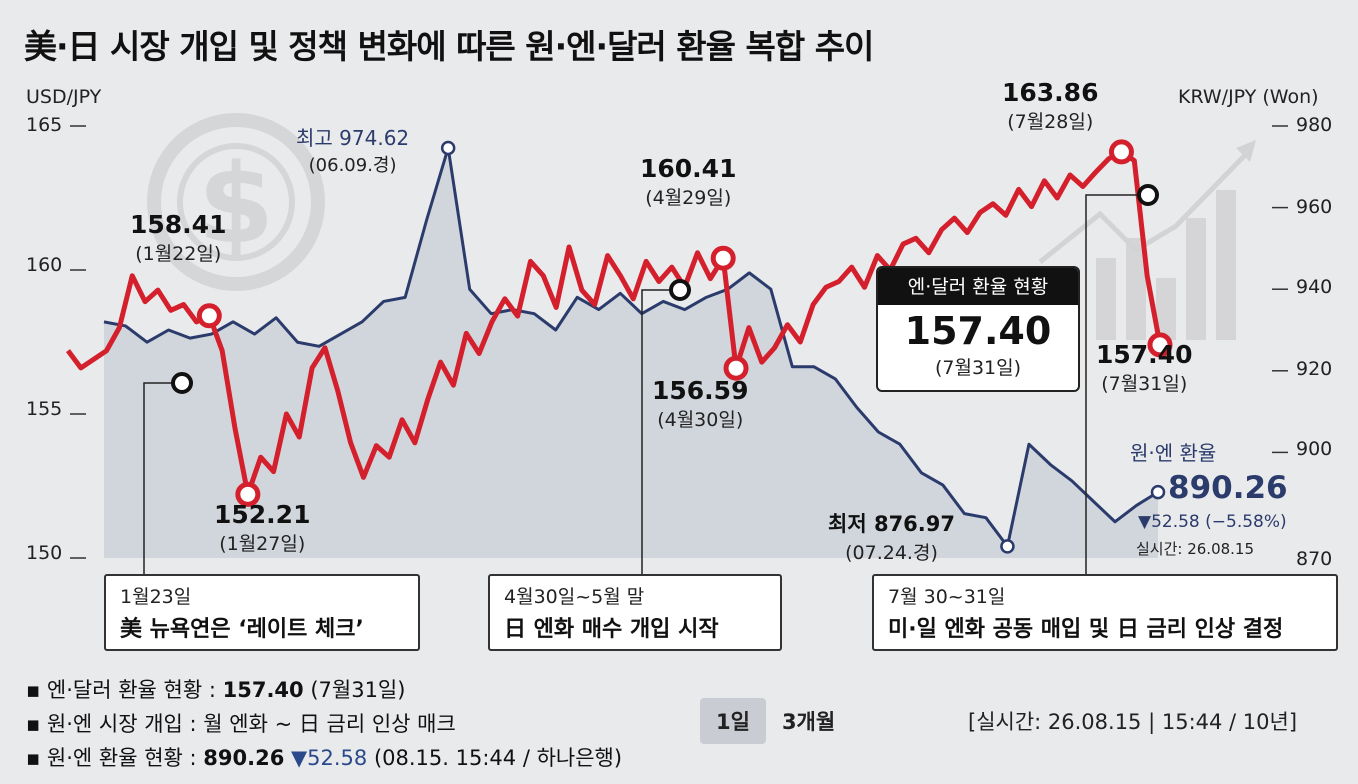 The height and width of the screenshot is (784, 1358). Describe the element at coordinates (1314, 207) in the screenshot. I see `right-tick-960: 960` at that location.